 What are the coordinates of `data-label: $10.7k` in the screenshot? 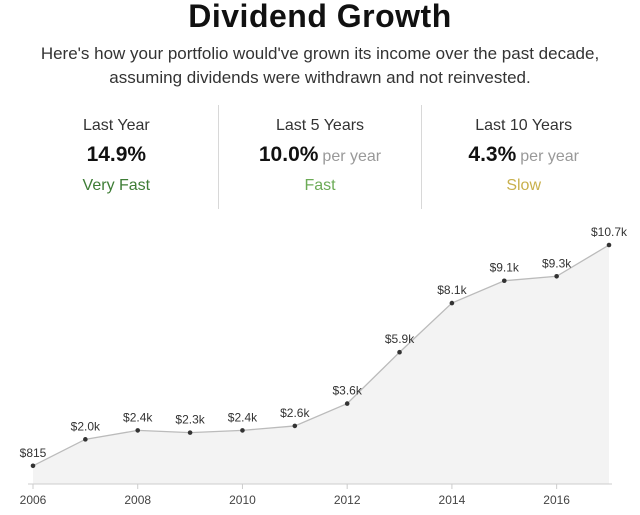 It's located at (609, 232).